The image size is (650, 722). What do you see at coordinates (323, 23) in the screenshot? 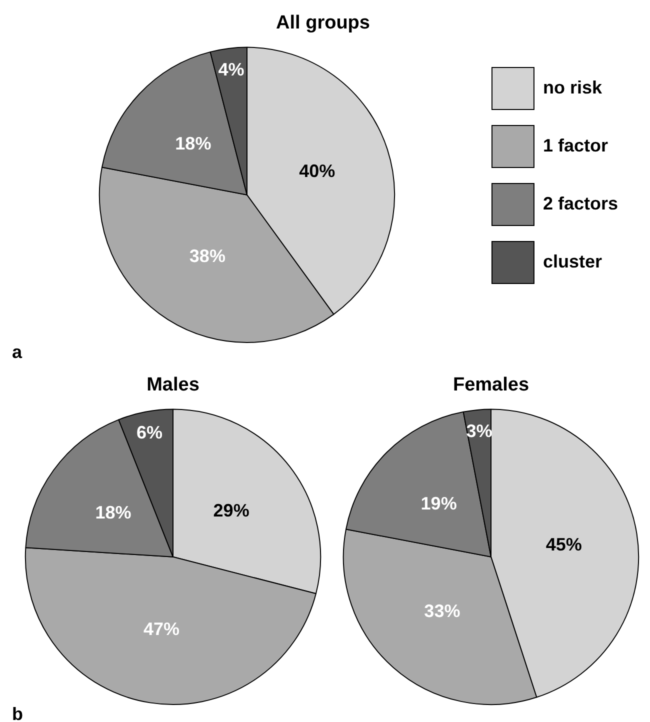
I see `chart-title: All groups` at bounding box center [323, 23].